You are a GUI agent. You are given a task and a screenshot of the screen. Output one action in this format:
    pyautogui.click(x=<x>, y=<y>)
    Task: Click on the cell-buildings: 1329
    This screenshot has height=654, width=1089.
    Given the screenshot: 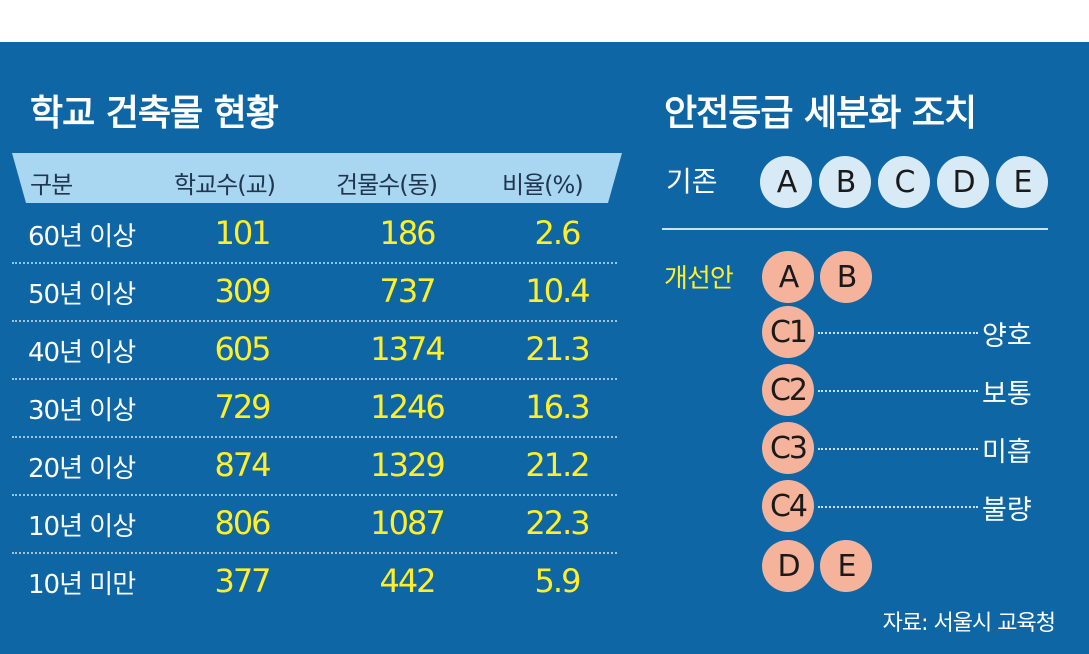 What is the action you would take?
    pyautogui.click(x=407, y=465)
    